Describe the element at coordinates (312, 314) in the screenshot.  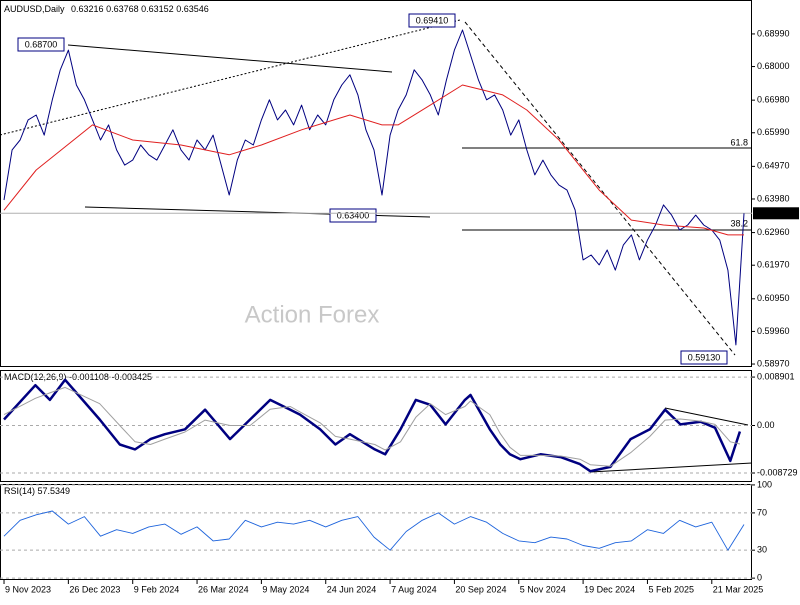
I see `watermark: Action Forex` at that location.